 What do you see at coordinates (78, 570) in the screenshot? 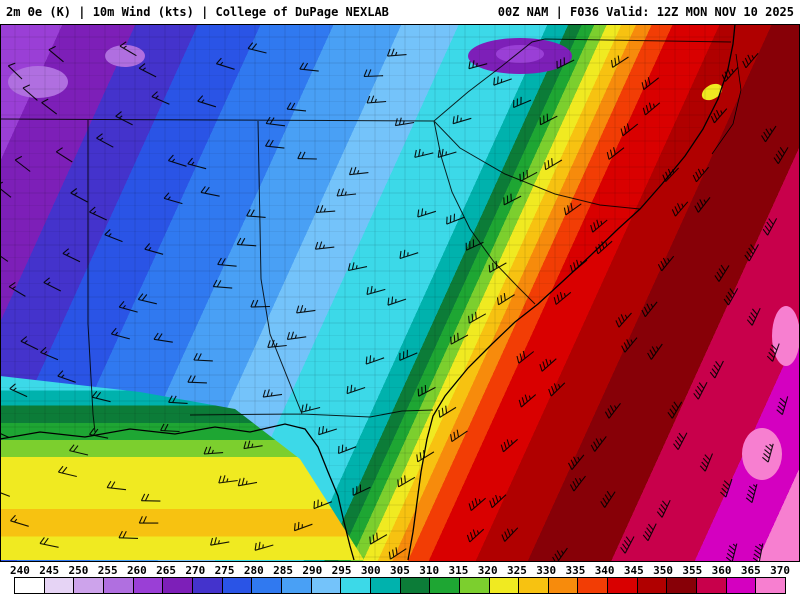
I see `colorbar-tick-label: 250` at bounding box center [78, 570].